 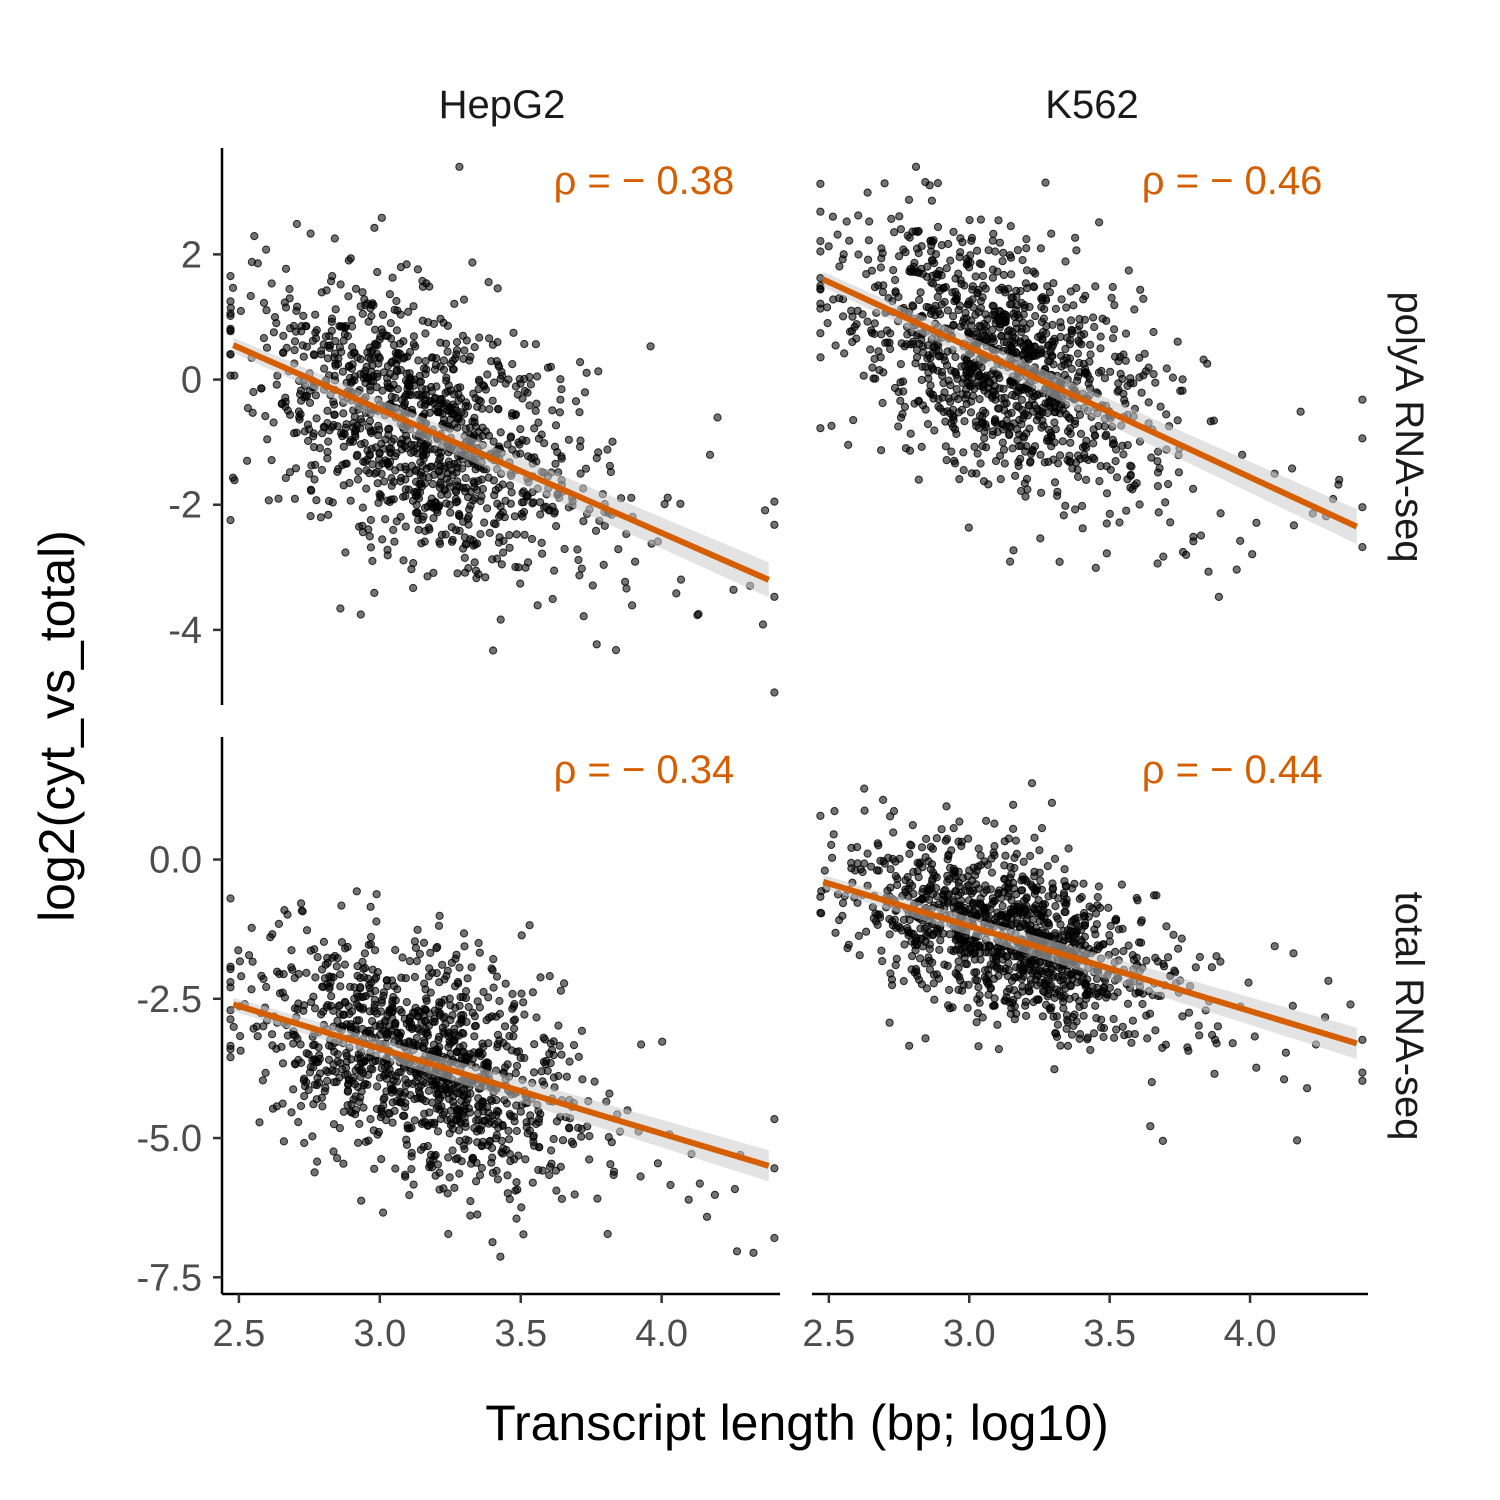 I want to click on x-axis-title: Transcript length (bp; log10), so click(x=796, y=1423).